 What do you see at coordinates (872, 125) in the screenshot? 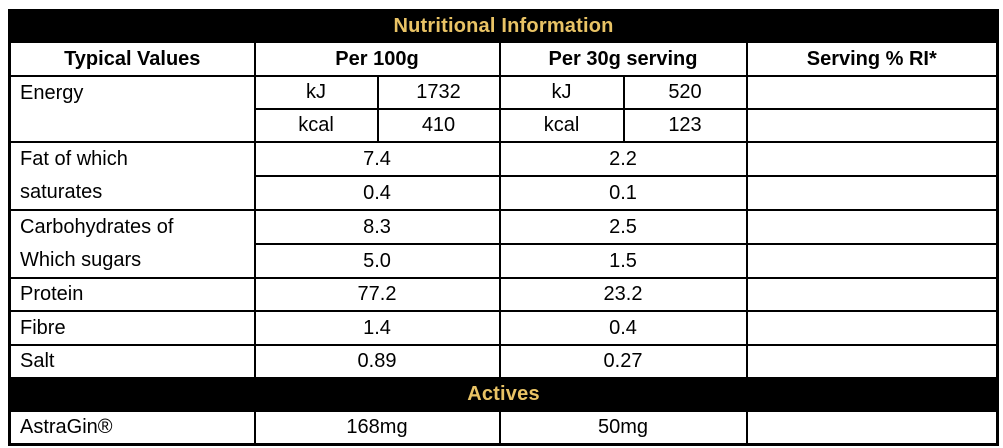
I see `energy-kcal-serving-ri-cell` at bounding box center [872, 125].